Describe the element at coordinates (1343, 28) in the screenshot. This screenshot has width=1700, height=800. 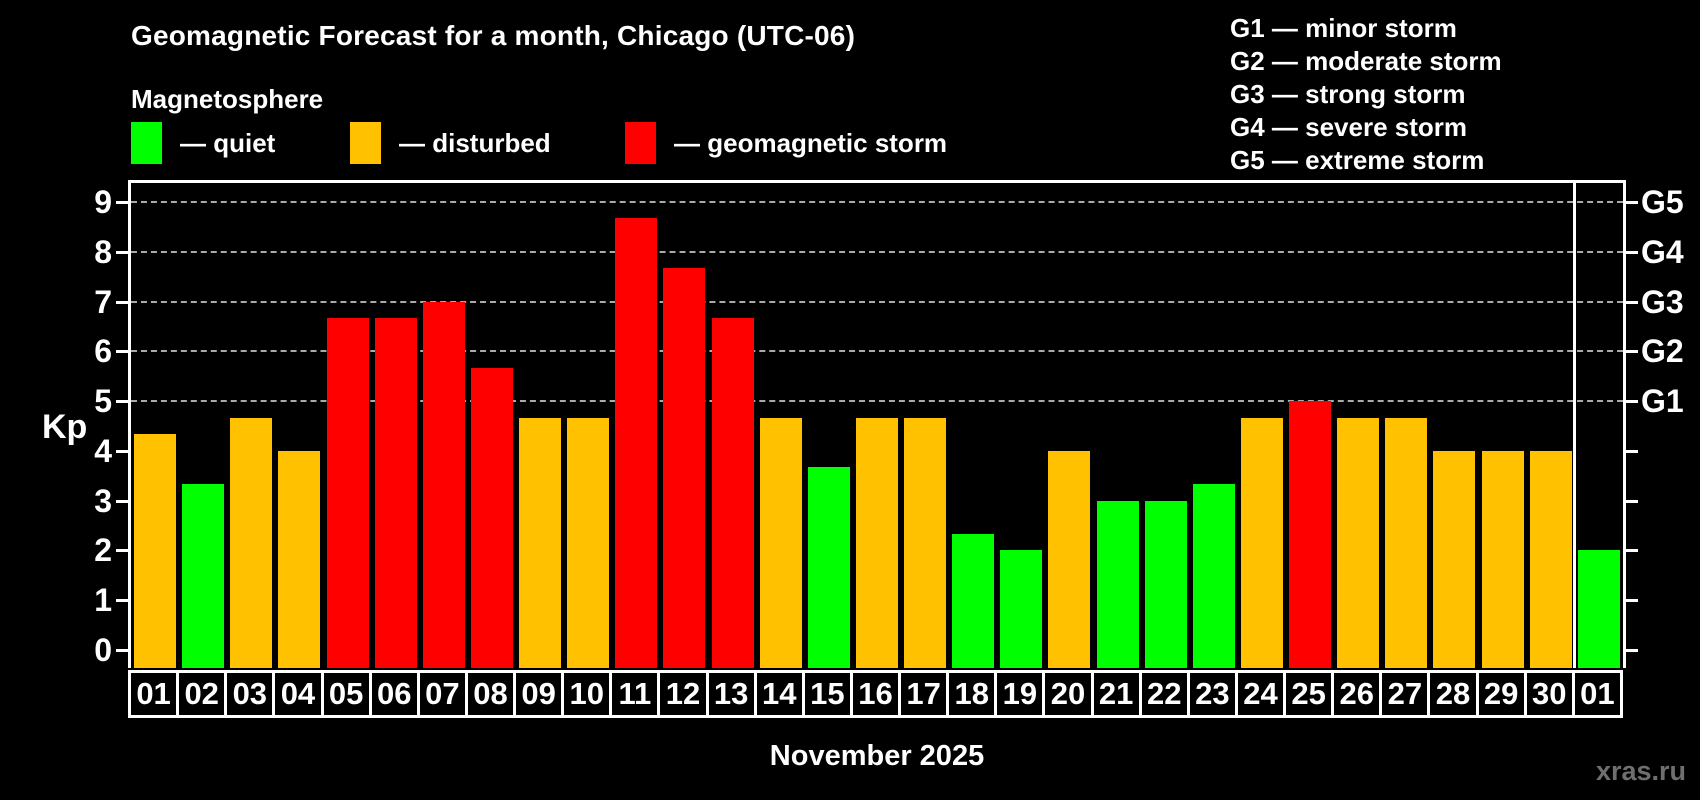
I see `g1-legend-line: G1 — minor storm` at that location.